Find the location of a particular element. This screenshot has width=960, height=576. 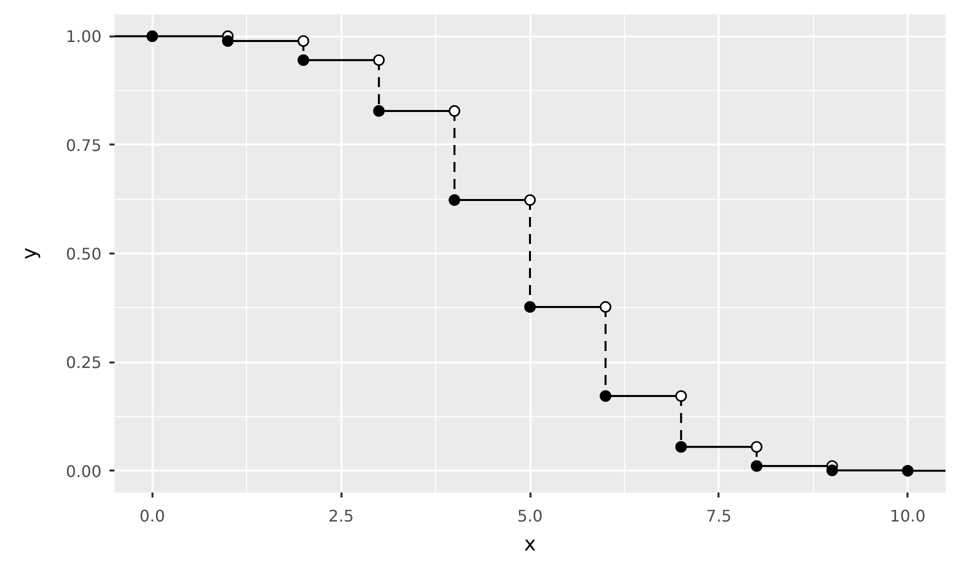

x-tick-label: 2.5 is located at coordinates (341, 516).